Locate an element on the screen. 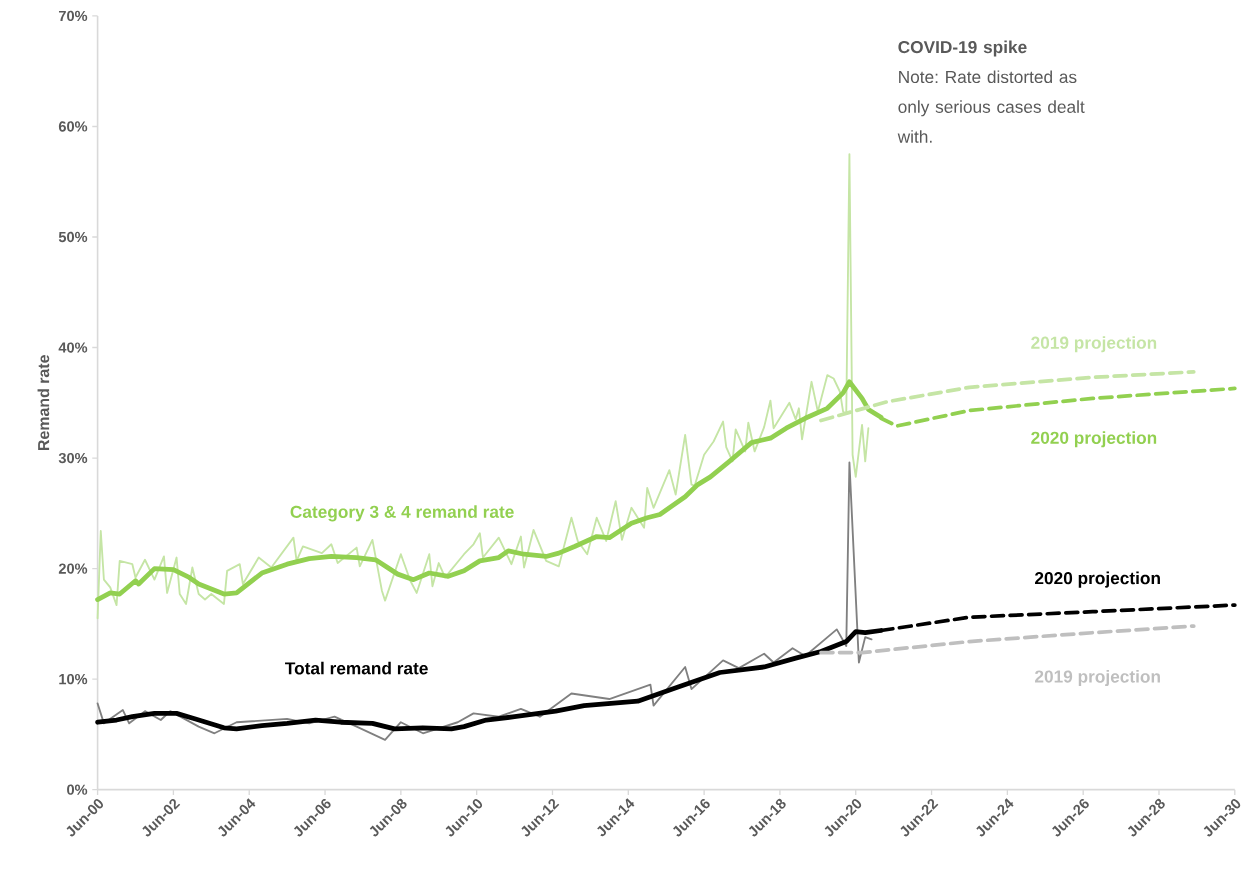  y-tick-label: 60% is located at coordinates (73, 126).